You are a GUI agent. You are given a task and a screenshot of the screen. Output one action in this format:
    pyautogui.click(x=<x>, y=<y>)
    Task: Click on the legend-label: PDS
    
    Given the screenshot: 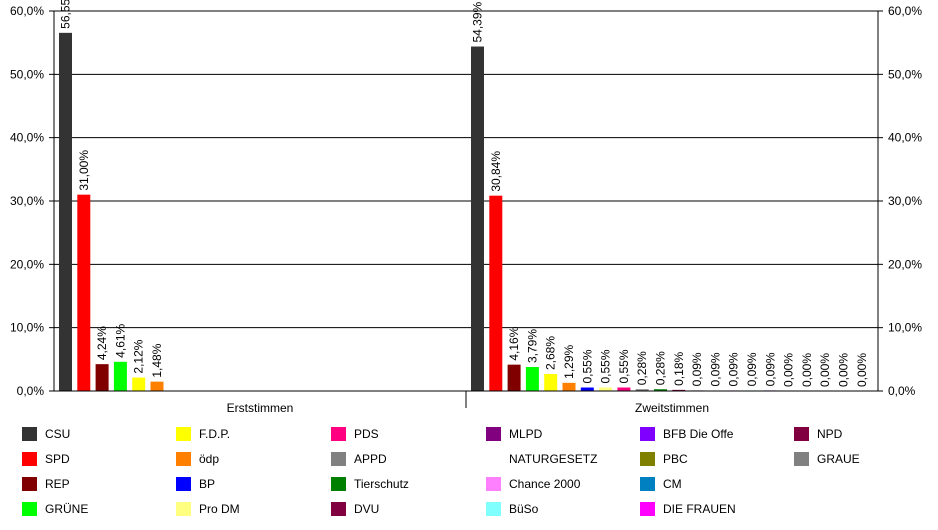 What is the action you would take?
    pyautogui.click(x=366, y=434)
    